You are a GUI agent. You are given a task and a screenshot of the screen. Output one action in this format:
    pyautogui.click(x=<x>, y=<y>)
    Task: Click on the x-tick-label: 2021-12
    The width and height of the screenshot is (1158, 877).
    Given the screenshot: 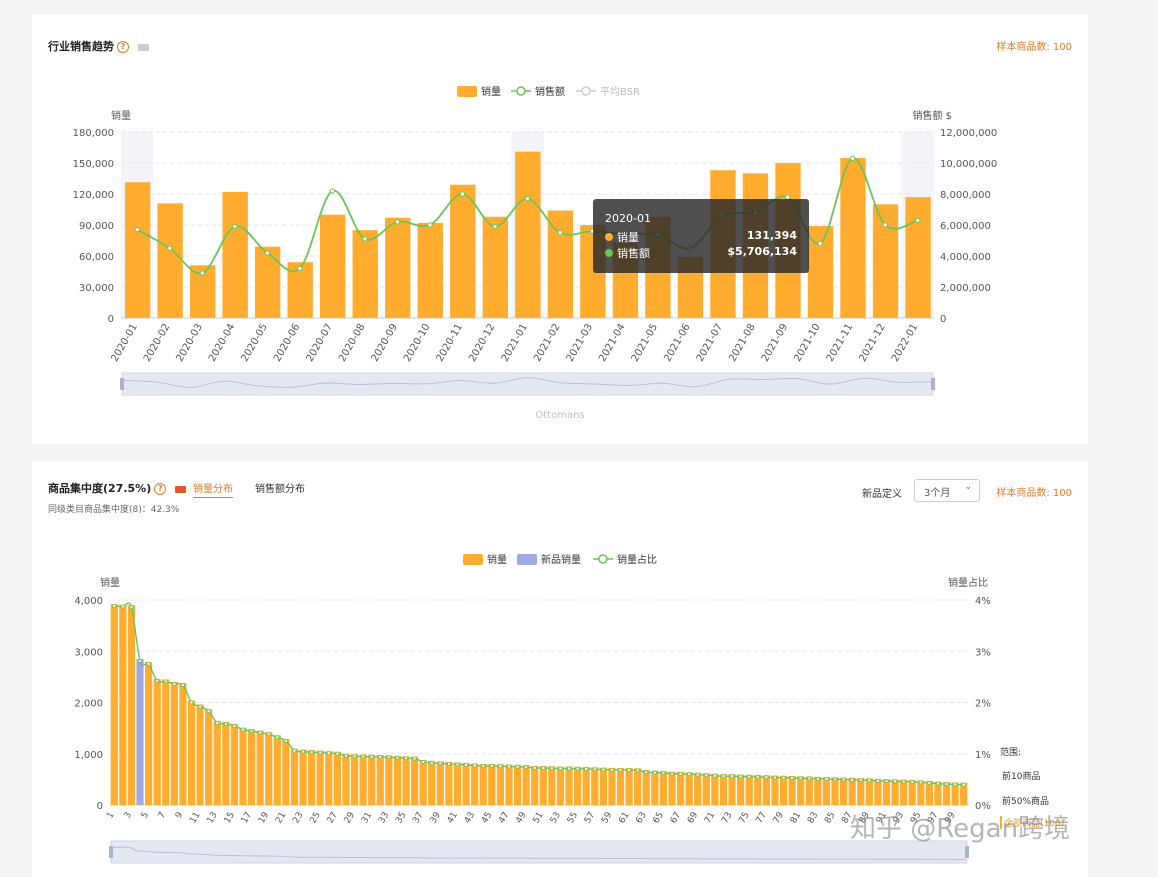 What is the action you would take?
    pyautogui.click(x=872, y=343)
    